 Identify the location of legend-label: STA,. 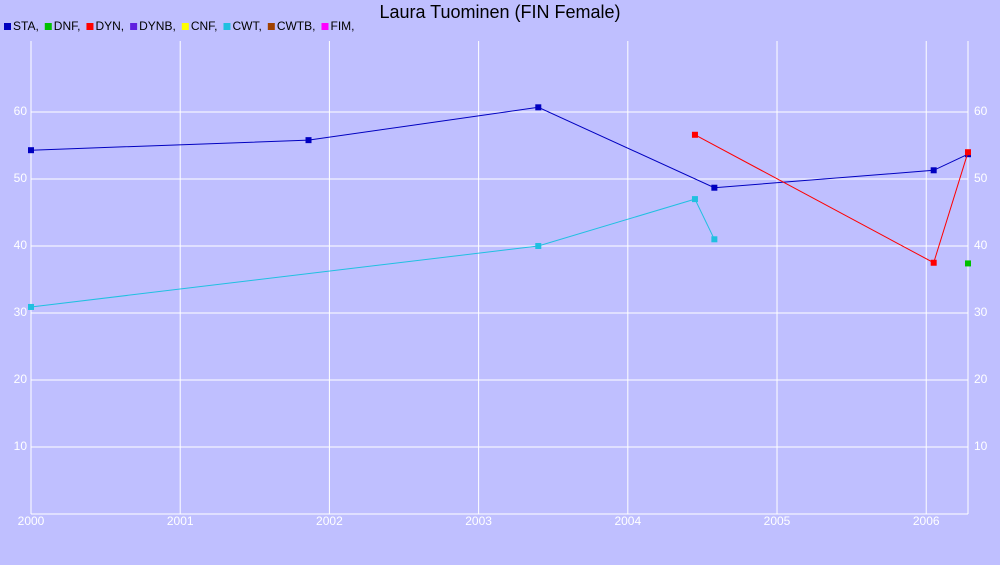
(26, 26).